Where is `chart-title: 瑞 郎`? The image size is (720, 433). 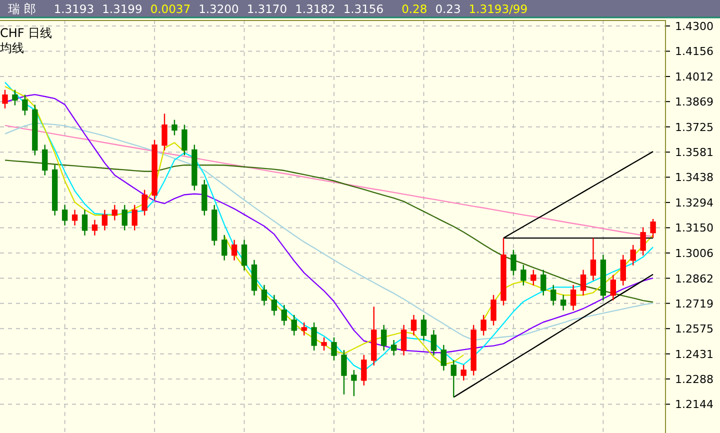
chart-title: 瑞 郎 is located at coordinates (22, 9).